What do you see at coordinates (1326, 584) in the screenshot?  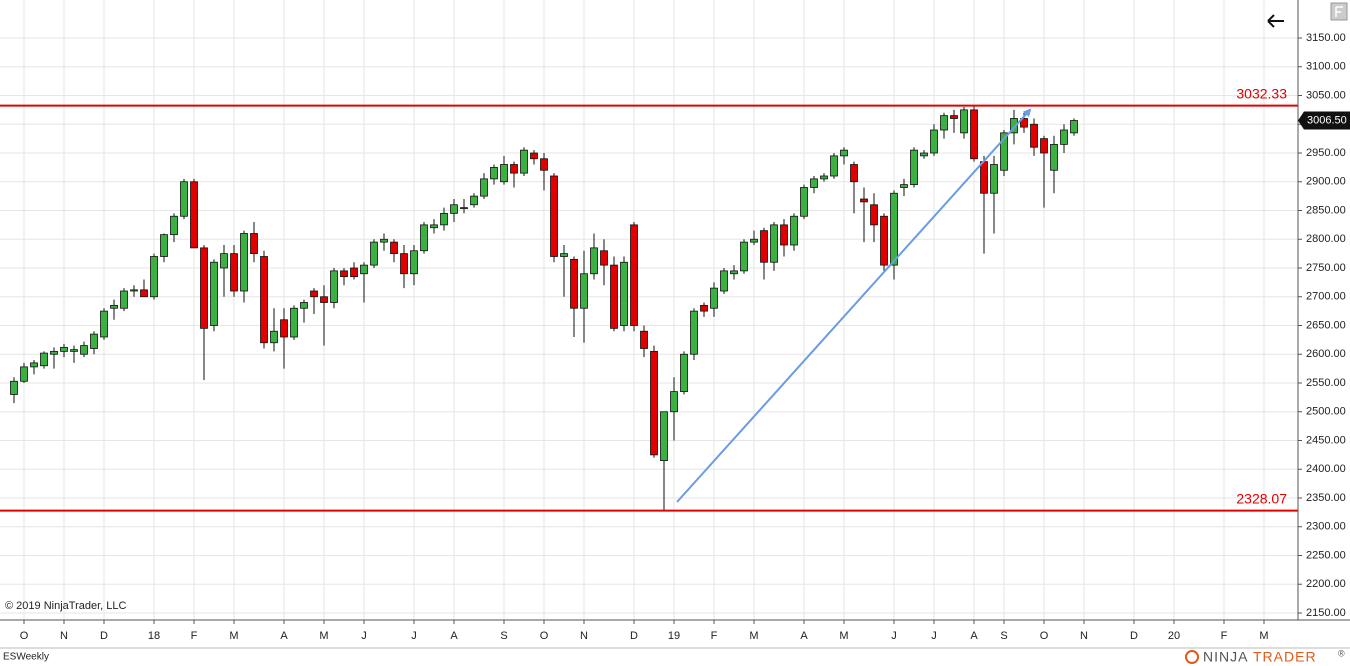 I see `y-tick-label: 2200.00` at bounding box center [1326, 584].